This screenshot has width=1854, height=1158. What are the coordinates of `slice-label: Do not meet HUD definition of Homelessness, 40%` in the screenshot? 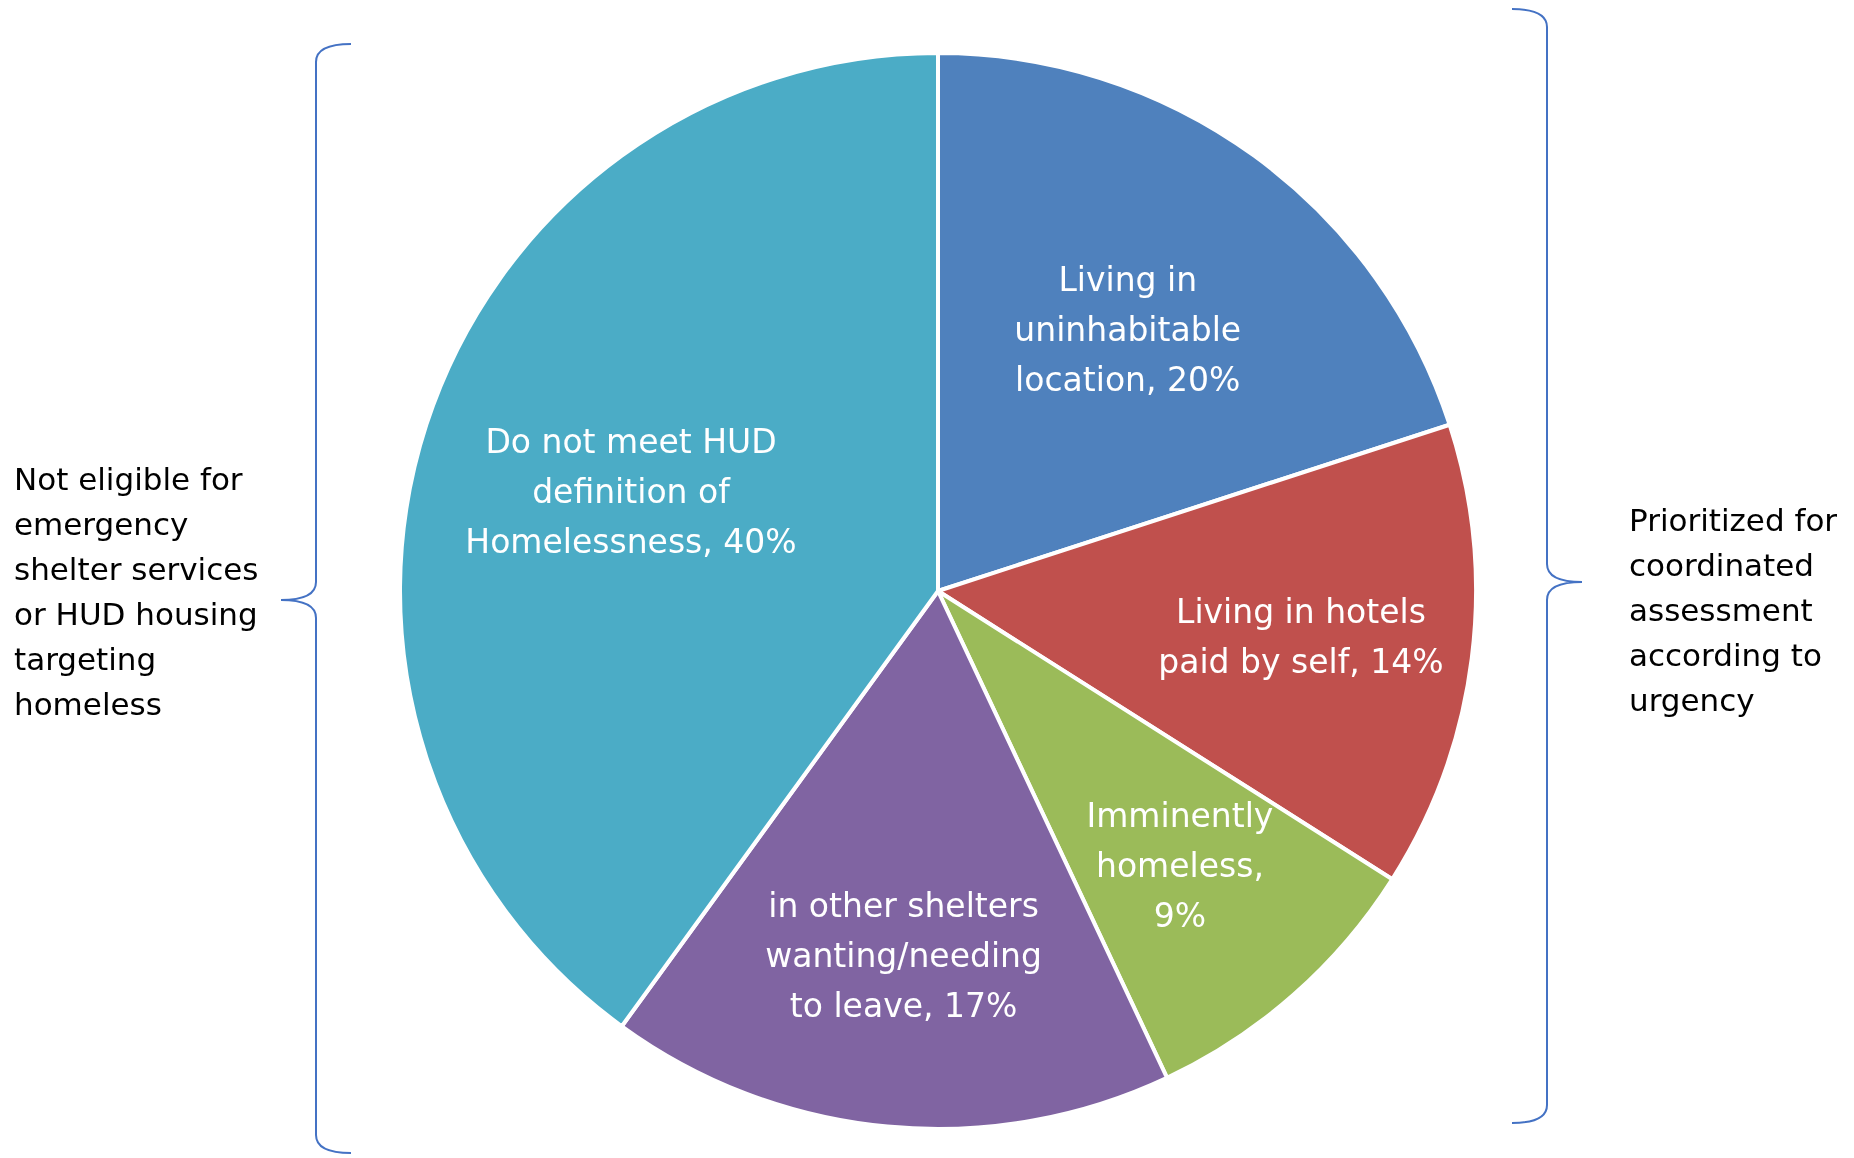 It's located at (631, 491).